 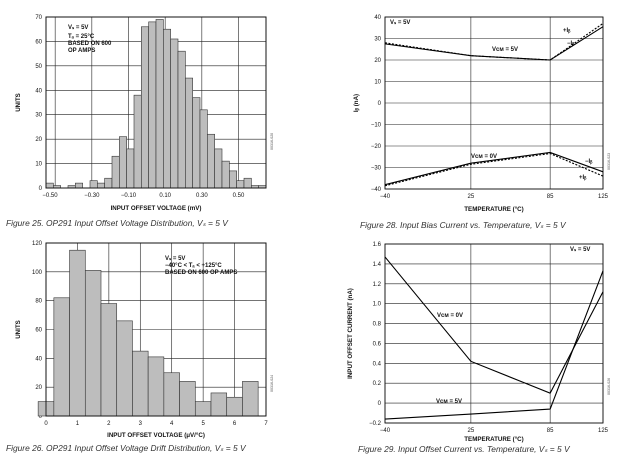 What do you see at coordinates (377, 384) in the screenshot?
I see `c29-y-tick-label: 0.2` at bounding box center [377, 384].